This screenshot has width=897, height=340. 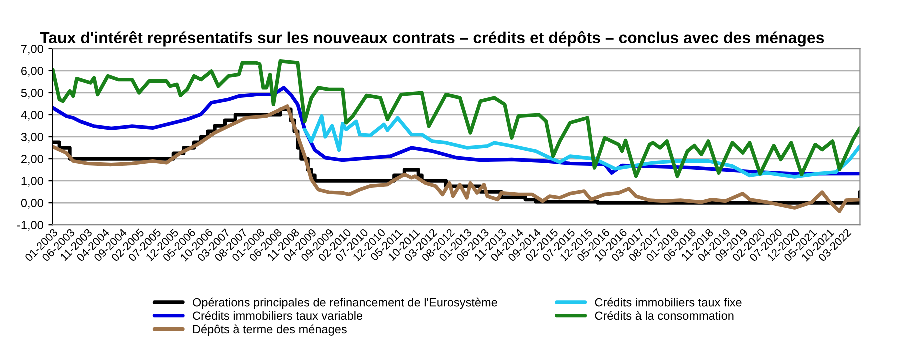 I want to click on legend-label: Opérations principales de refinancement de l'Eurosystème, so click(x=345, y=304).